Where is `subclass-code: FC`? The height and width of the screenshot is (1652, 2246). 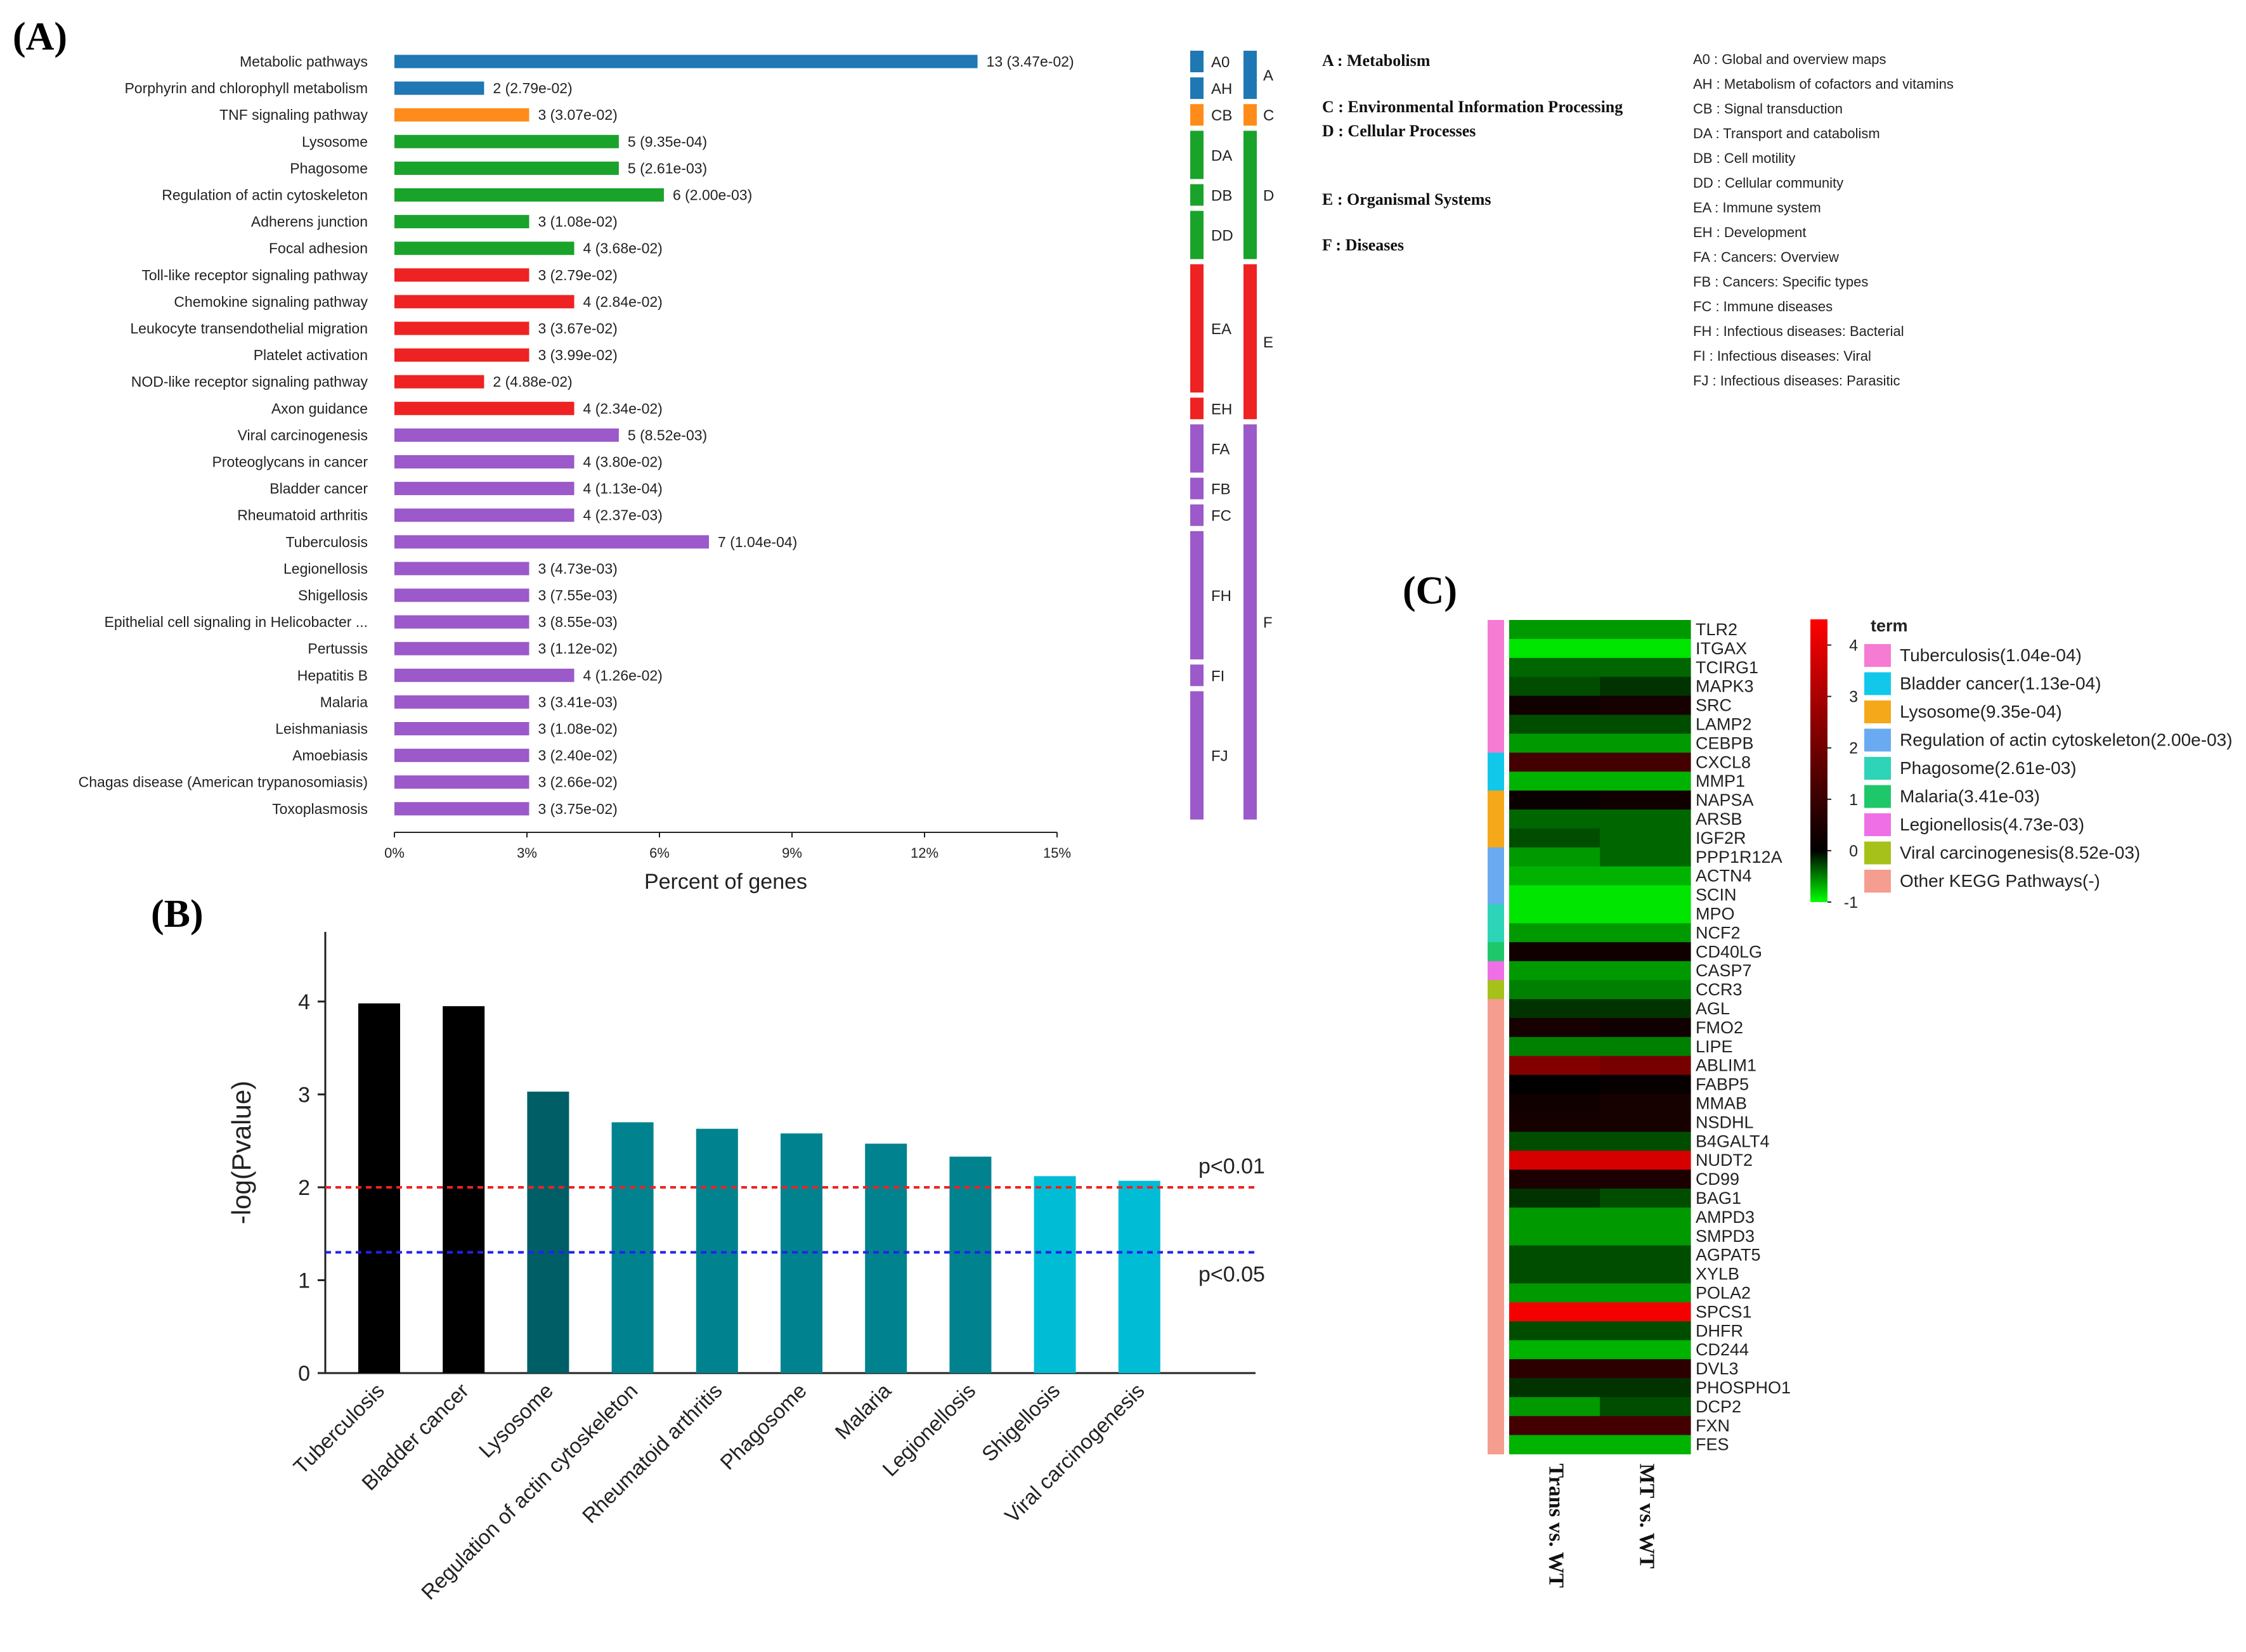
subclass-code: FC is located at coordinates (1221, 516).